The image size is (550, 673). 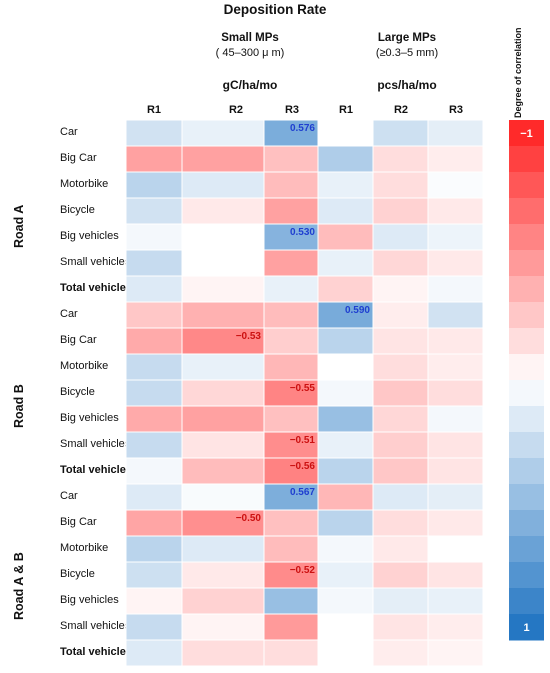 What do you see at coordinates (69, 314) in the screenshot?
I see `row-label: Car` at bounding box center [69, 314].